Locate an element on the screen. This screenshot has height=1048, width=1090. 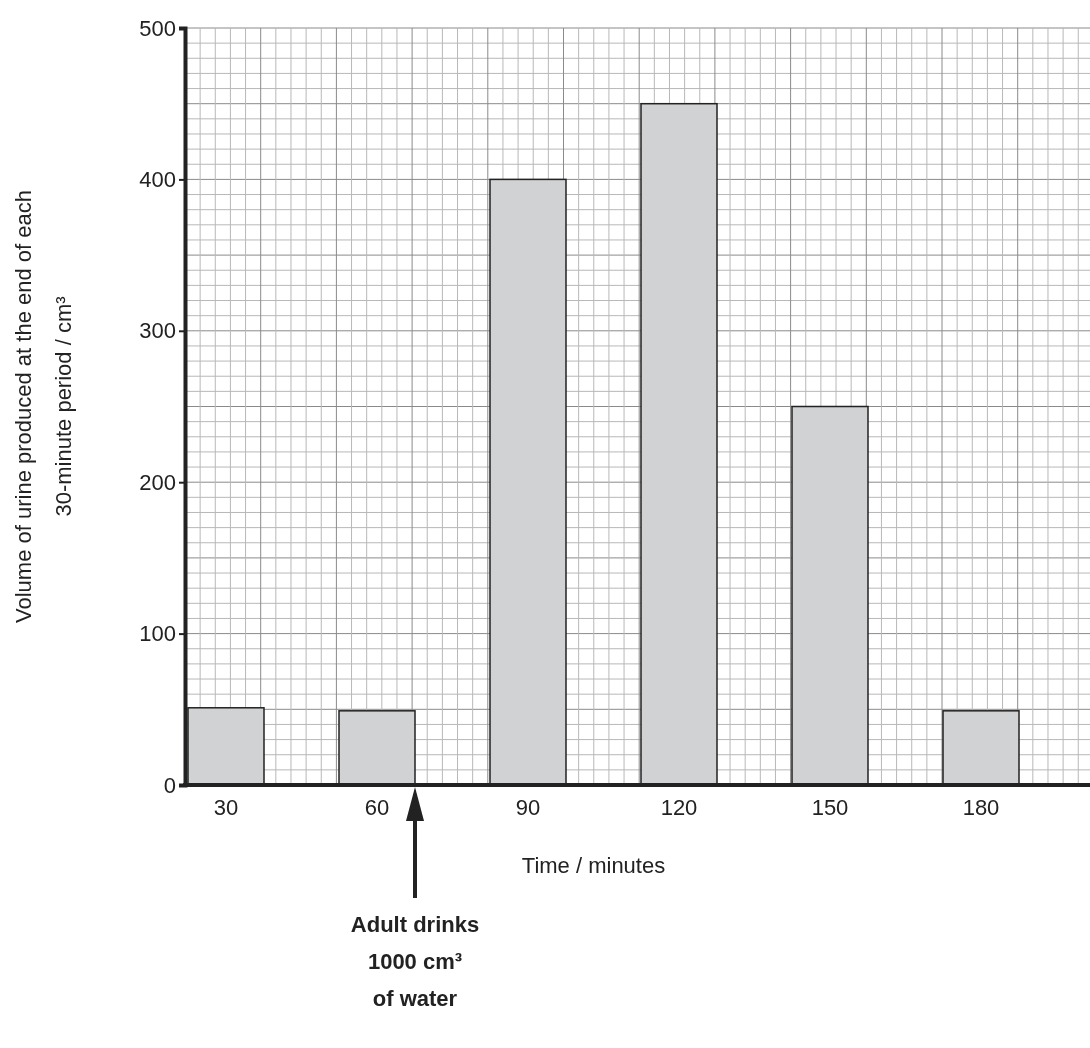
y-tick-label: 500 is located at coordinates (157, 28).